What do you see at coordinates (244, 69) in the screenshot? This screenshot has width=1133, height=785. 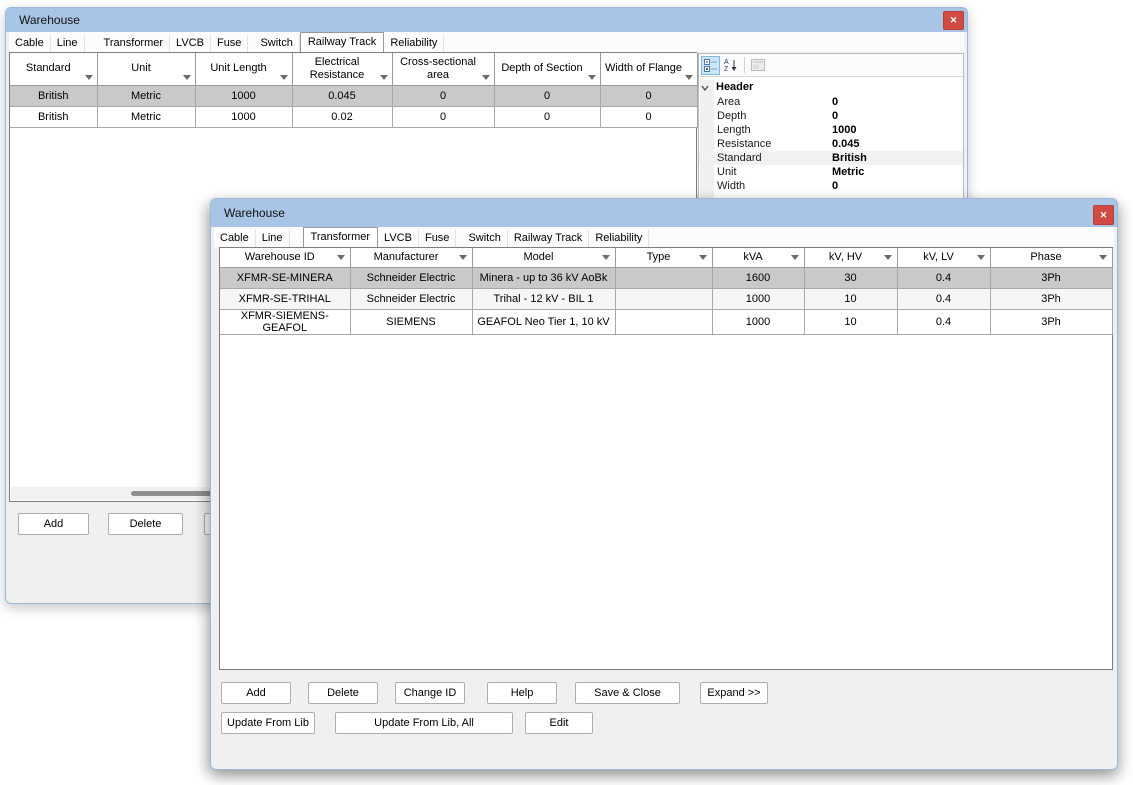 I see `column-header-unit-length: Unit Length` at bounding box center [244, 69].